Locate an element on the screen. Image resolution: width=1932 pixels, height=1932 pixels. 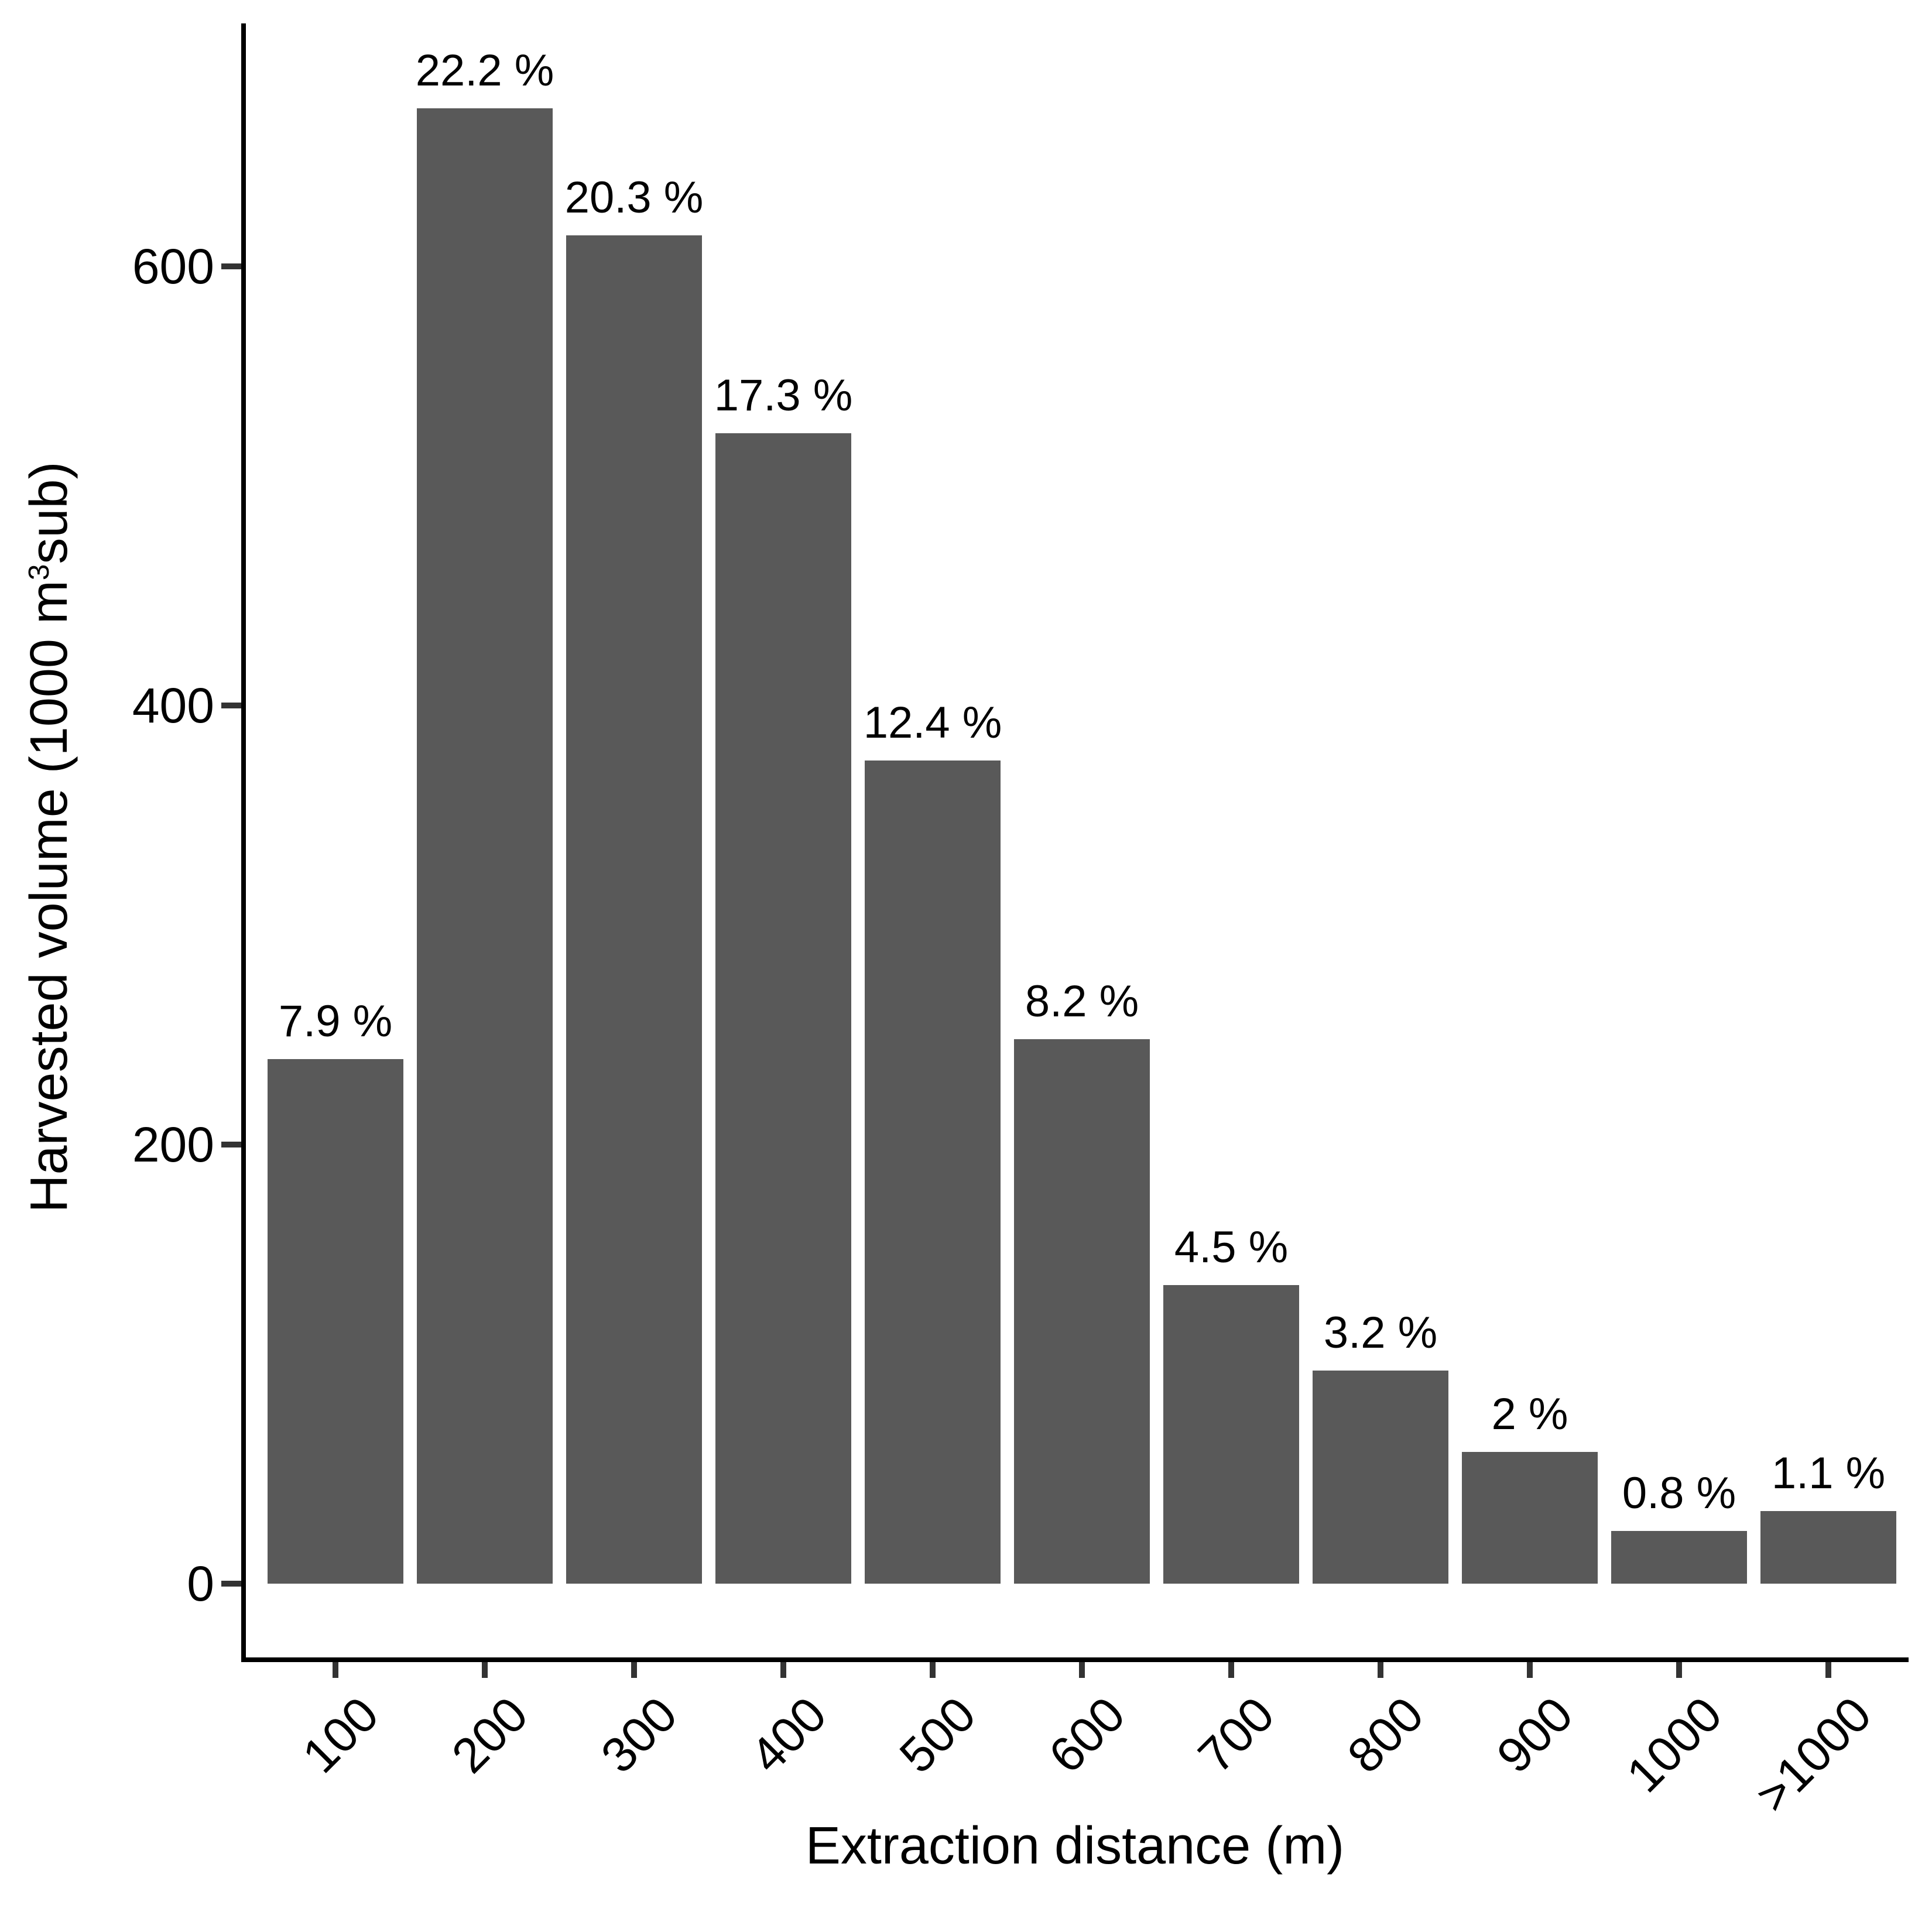
x-tick-label-900: 900 is located at coordinates (1534, 1735).